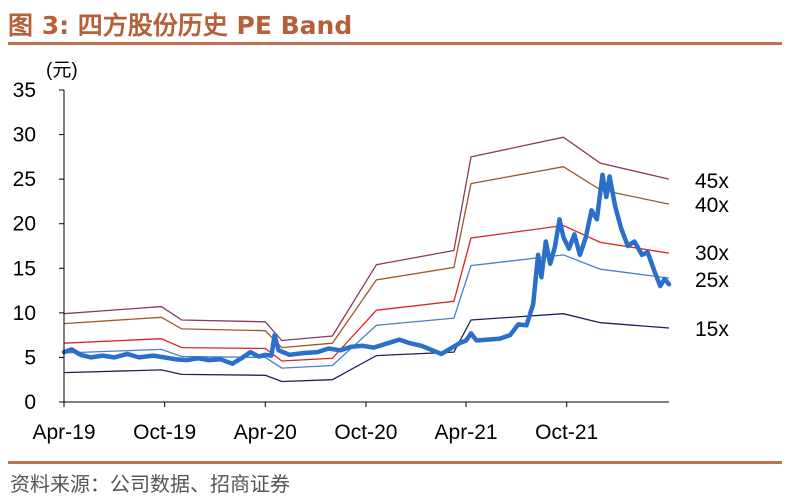  I want to click on y-tick-label: 10, so click(24, 313).